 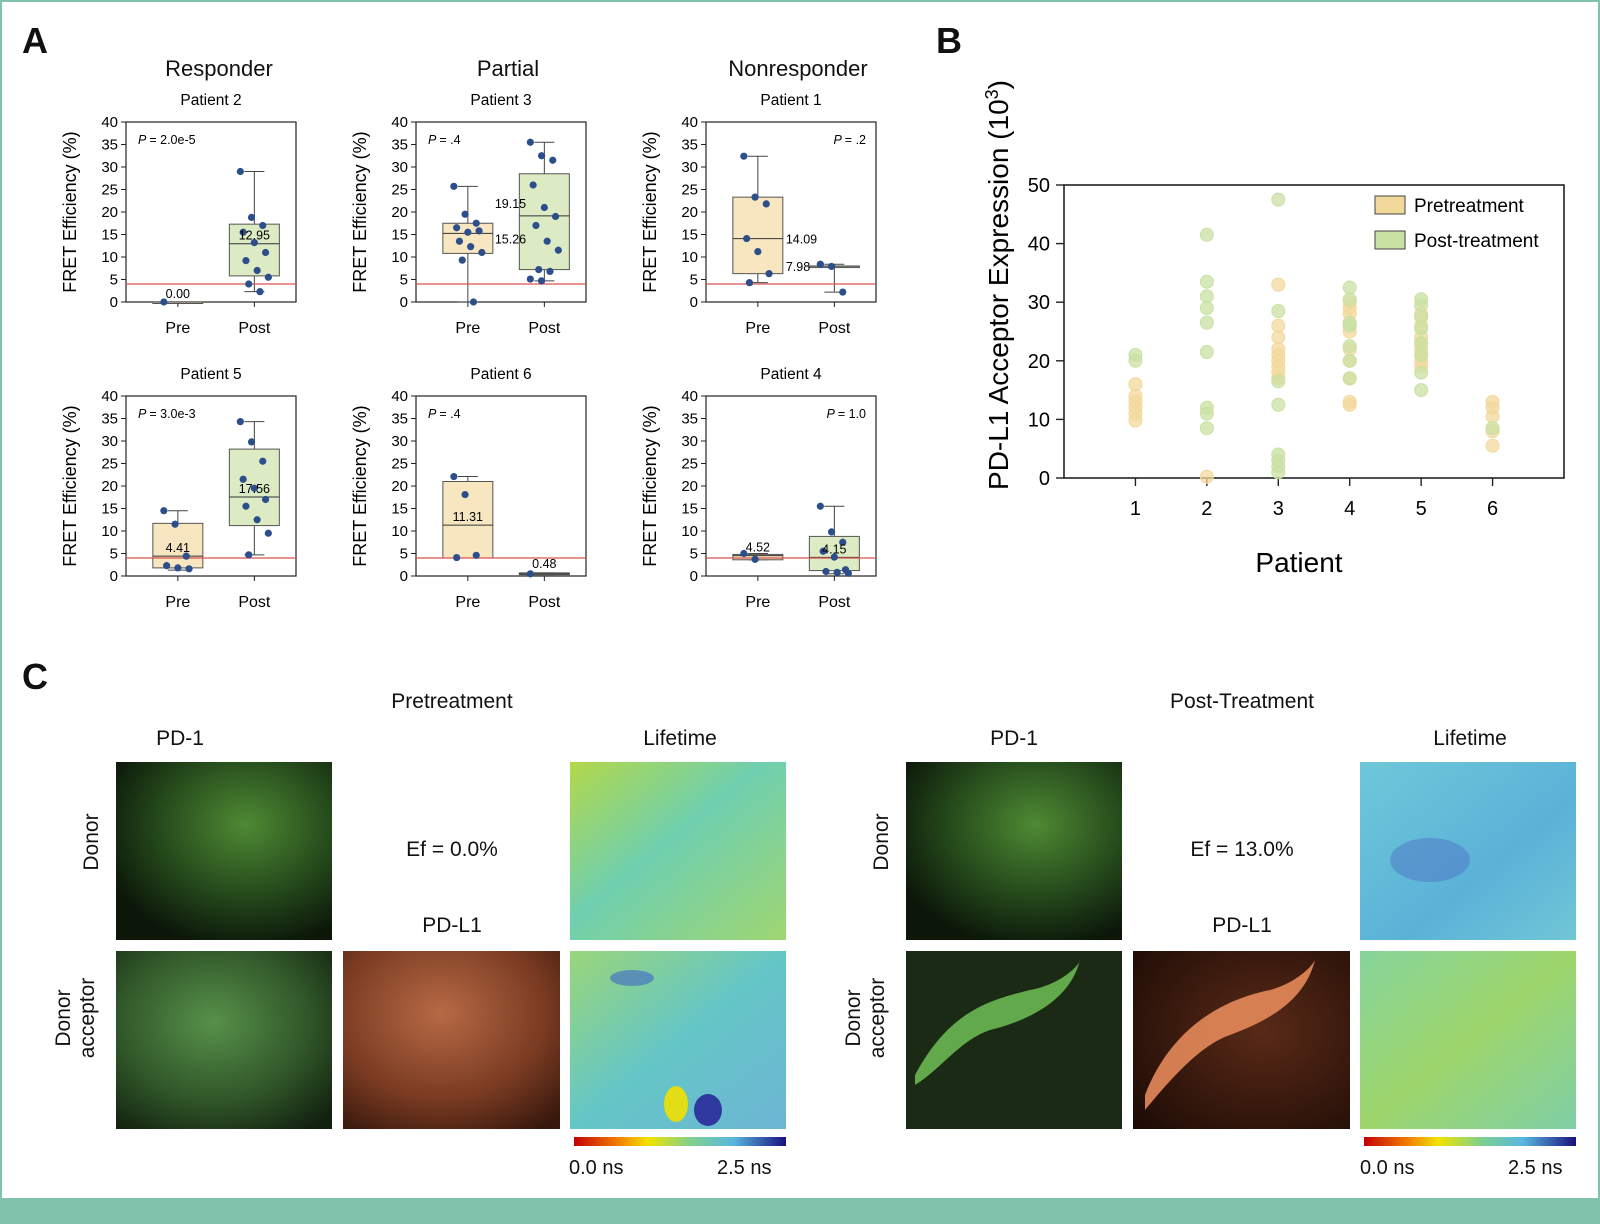 I want to click on x-tick-label: Post, so click(x=544, y=602).